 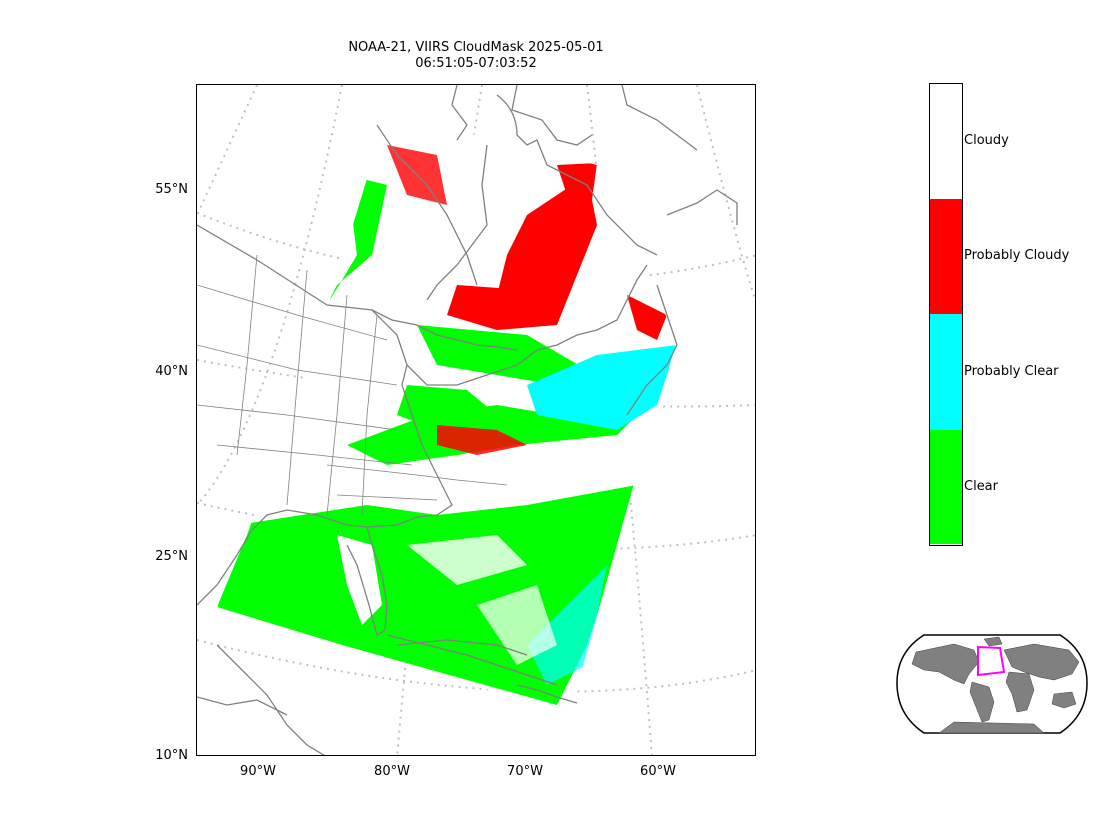 What do you see at coordinates (981, 486) in the screenshot?
I see `legend-label-clear: Clear` at bounding box center [981, 486].